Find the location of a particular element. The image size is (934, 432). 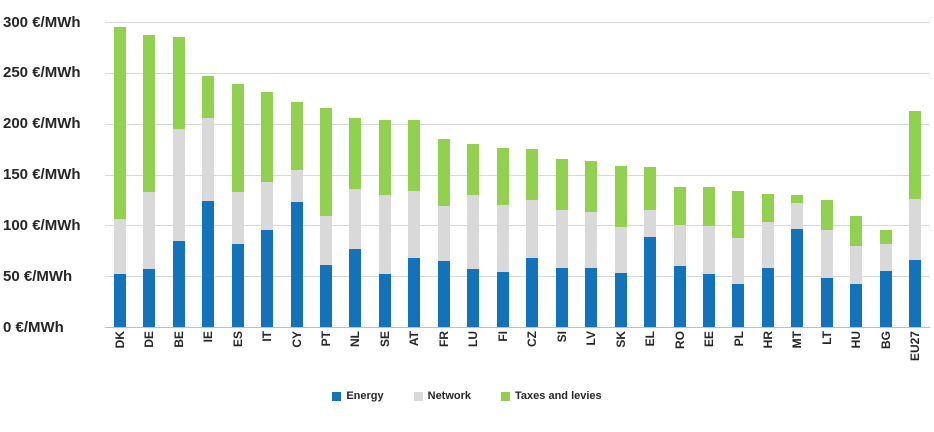

bar-column-DK is located at coordinates (119, 174).